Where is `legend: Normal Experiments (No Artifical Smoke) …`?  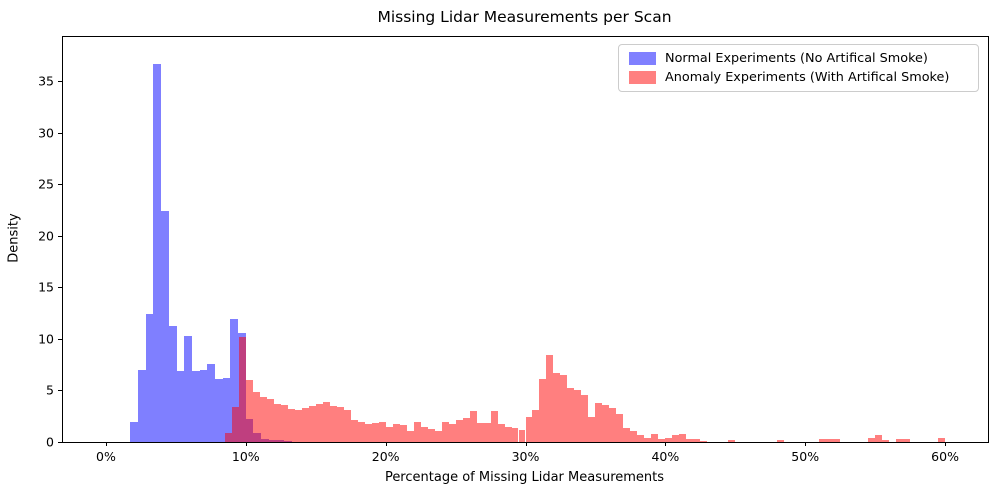
legend: Normal Experiments (No Artifical Smoke) … is located at coordinates (798, 68).